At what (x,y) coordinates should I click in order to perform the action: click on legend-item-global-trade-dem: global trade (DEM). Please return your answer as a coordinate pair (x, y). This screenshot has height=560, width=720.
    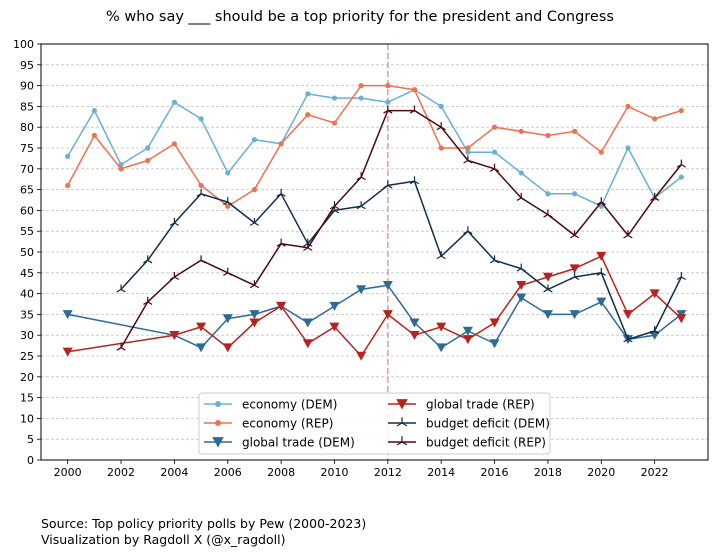
    Looking at the image, I should click on (279, 443).